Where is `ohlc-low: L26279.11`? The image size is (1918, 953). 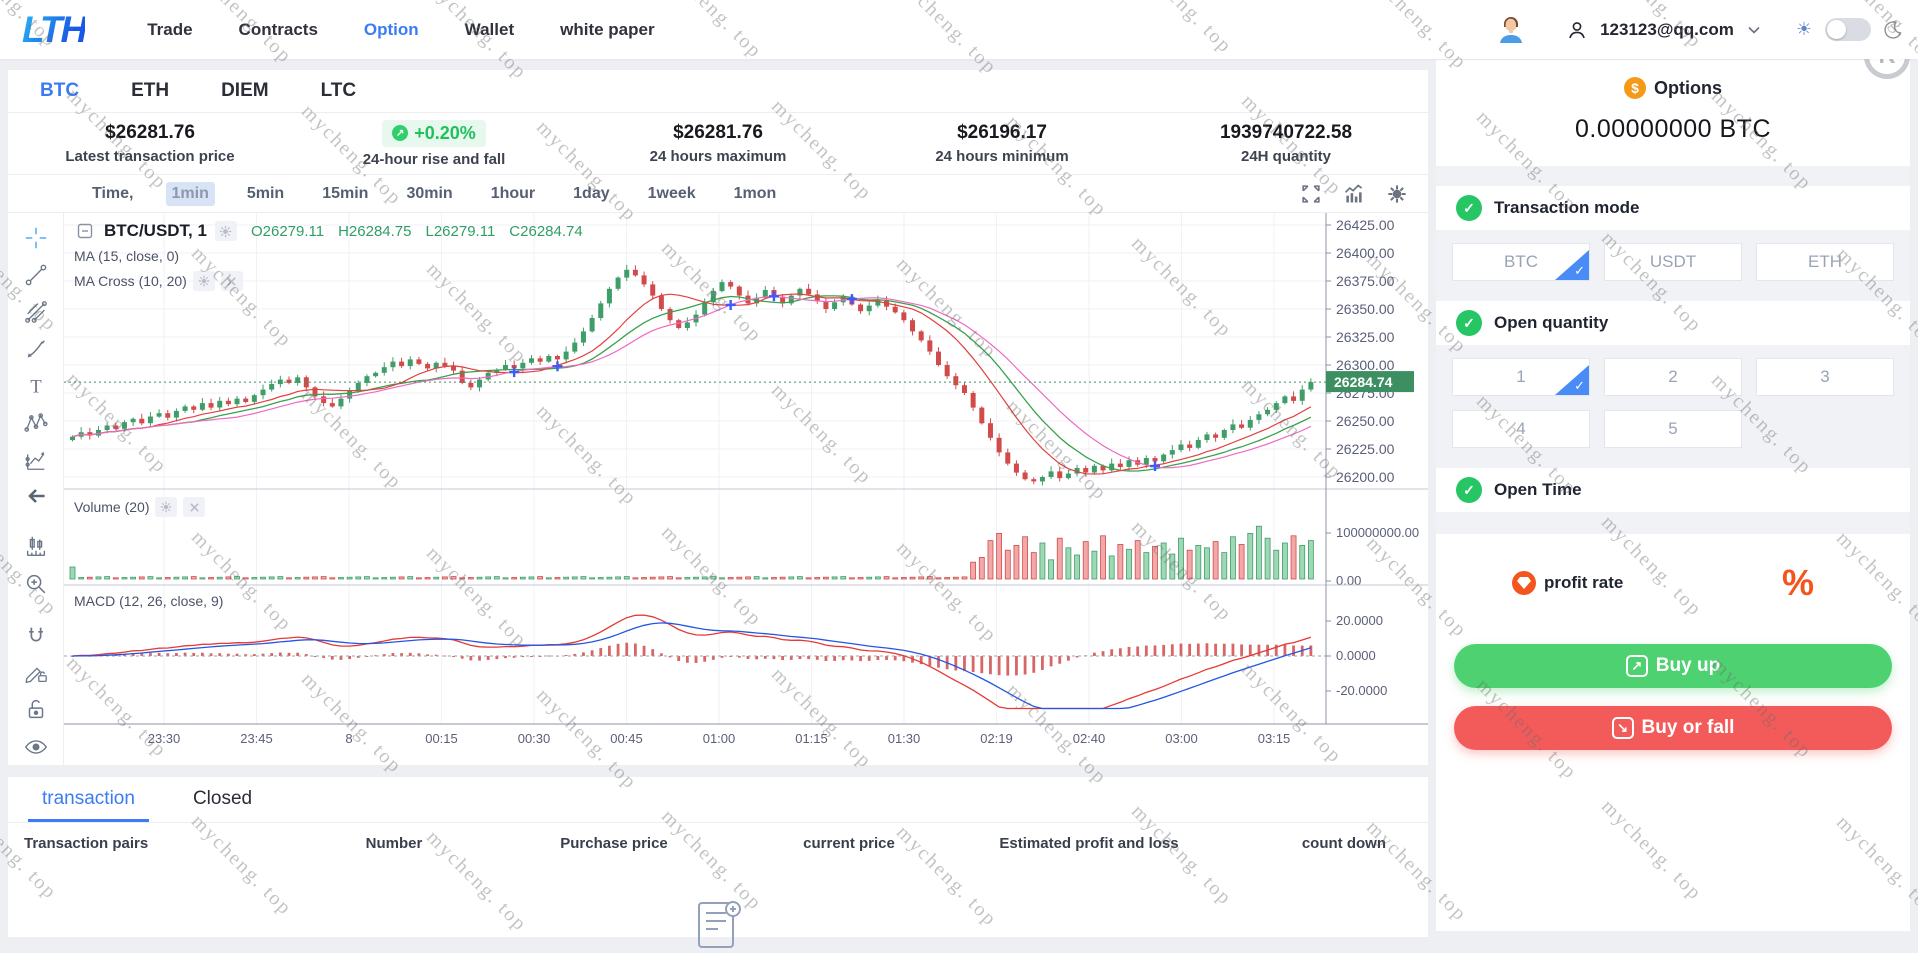
ohlc-low: L26279.11 is located at coordinates (460, 231).